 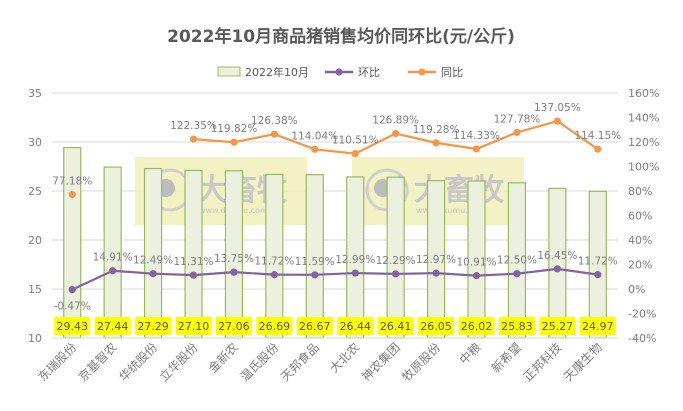 What do you see at coordinates (57, 362) in the screenshot?
I see `x-tick-label: 东瑞股份` at bounding box center [57, 362].